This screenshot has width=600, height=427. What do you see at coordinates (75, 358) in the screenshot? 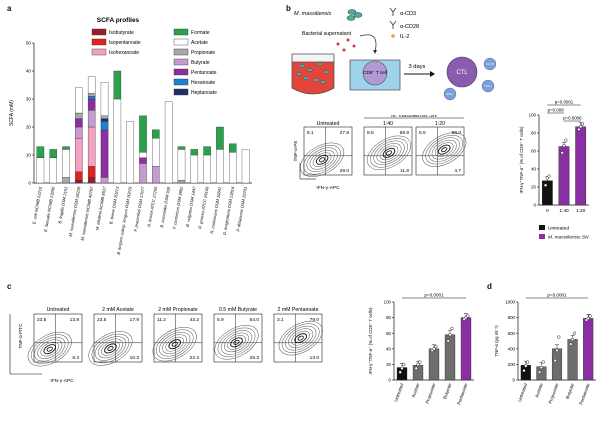
I see `quadrant-br: 8.3` at bounding box center [75, 358].